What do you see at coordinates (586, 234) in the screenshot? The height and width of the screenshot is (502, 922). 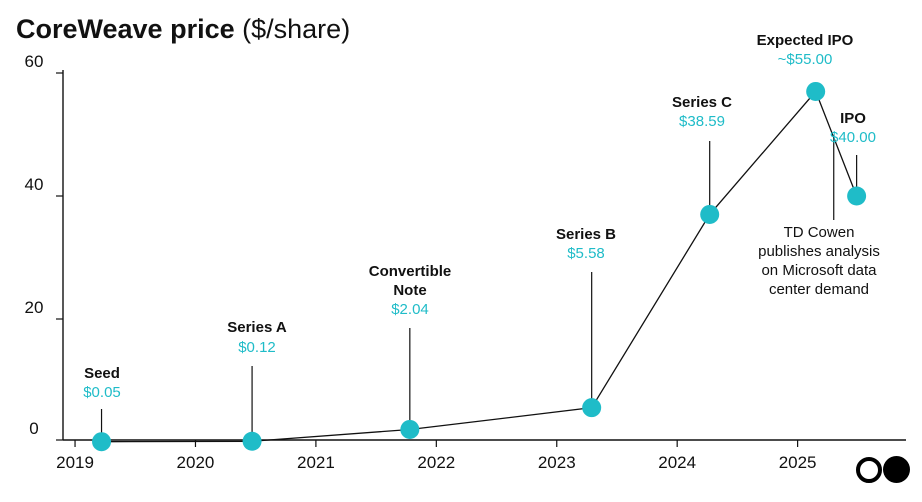 I see `label-series-b-name: Series B` at bounding box center [586, 234].